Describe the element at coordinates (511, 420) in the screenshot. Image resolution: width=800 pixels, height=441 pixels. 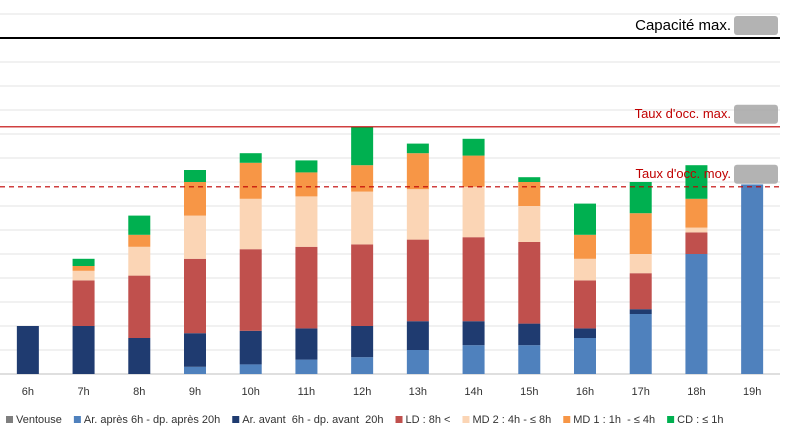
I see `legend-label: MD 2 : 4h - ≤ 8h` at that location.